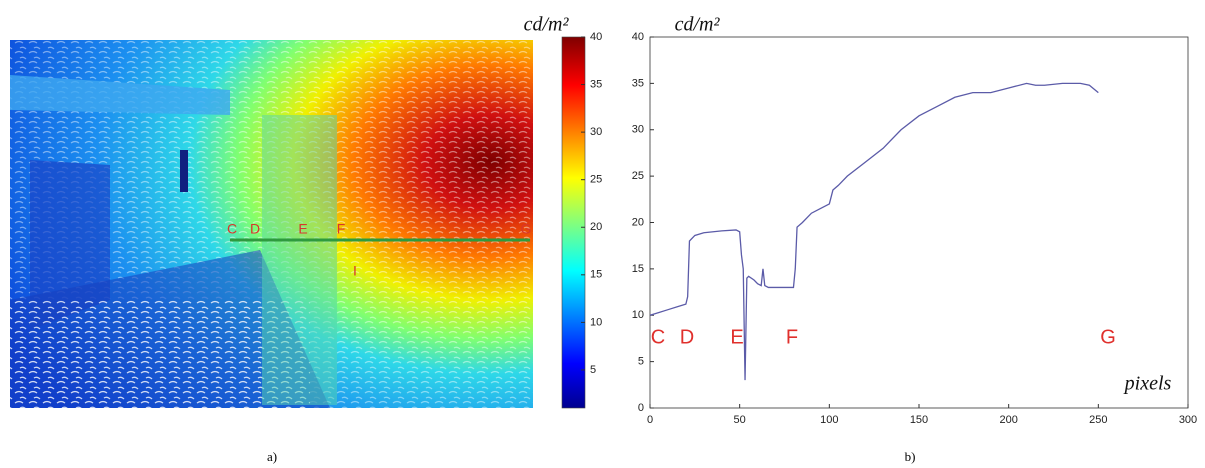 Image resolution: width=1205 pixels, height=468 pixels. I want to click on y-tick-label: 35, so click(638, 83).